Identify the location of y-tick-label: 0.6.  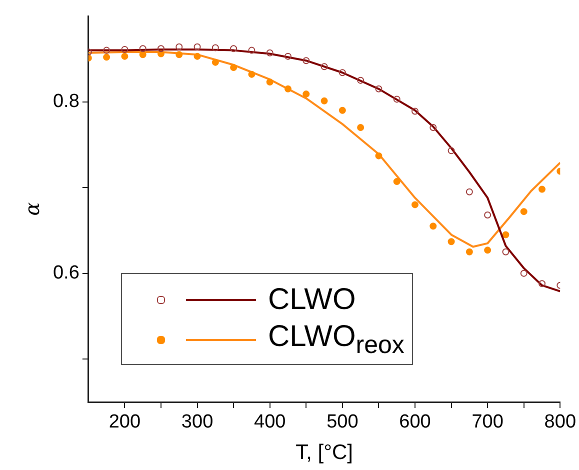
(66, 273).